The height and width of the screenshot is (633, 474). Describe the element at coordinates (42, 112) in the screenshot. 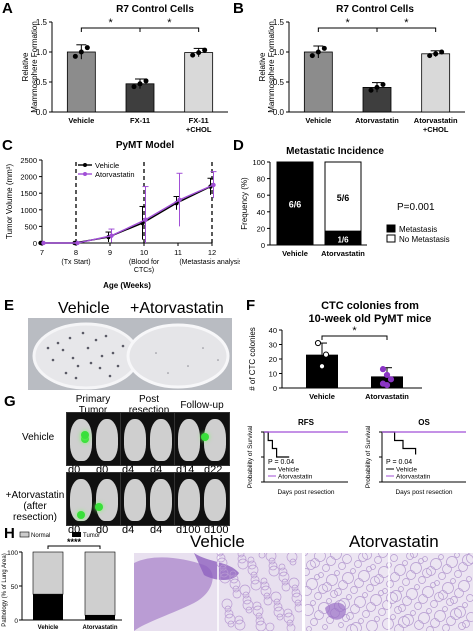

I see `a-ytick-label: 0.0` at that location.